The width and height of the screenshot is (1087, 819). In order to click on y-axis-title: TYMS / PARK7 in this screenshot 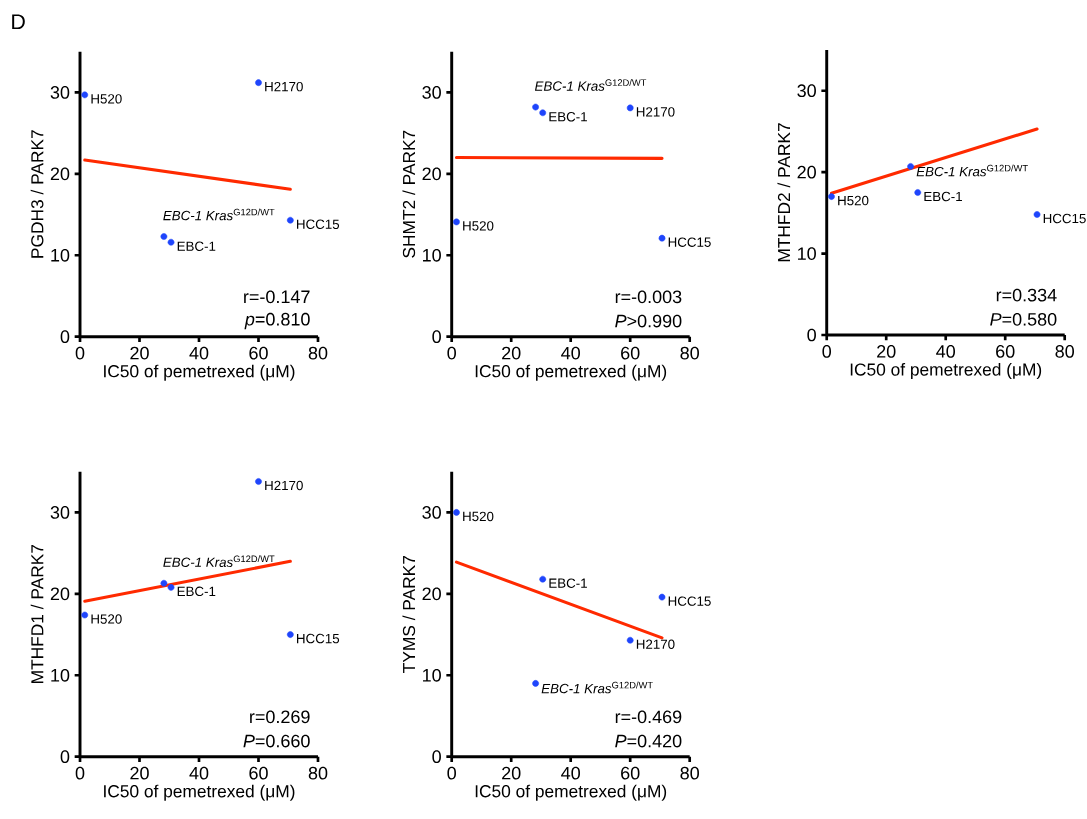, I will do `click(409, 614)`.